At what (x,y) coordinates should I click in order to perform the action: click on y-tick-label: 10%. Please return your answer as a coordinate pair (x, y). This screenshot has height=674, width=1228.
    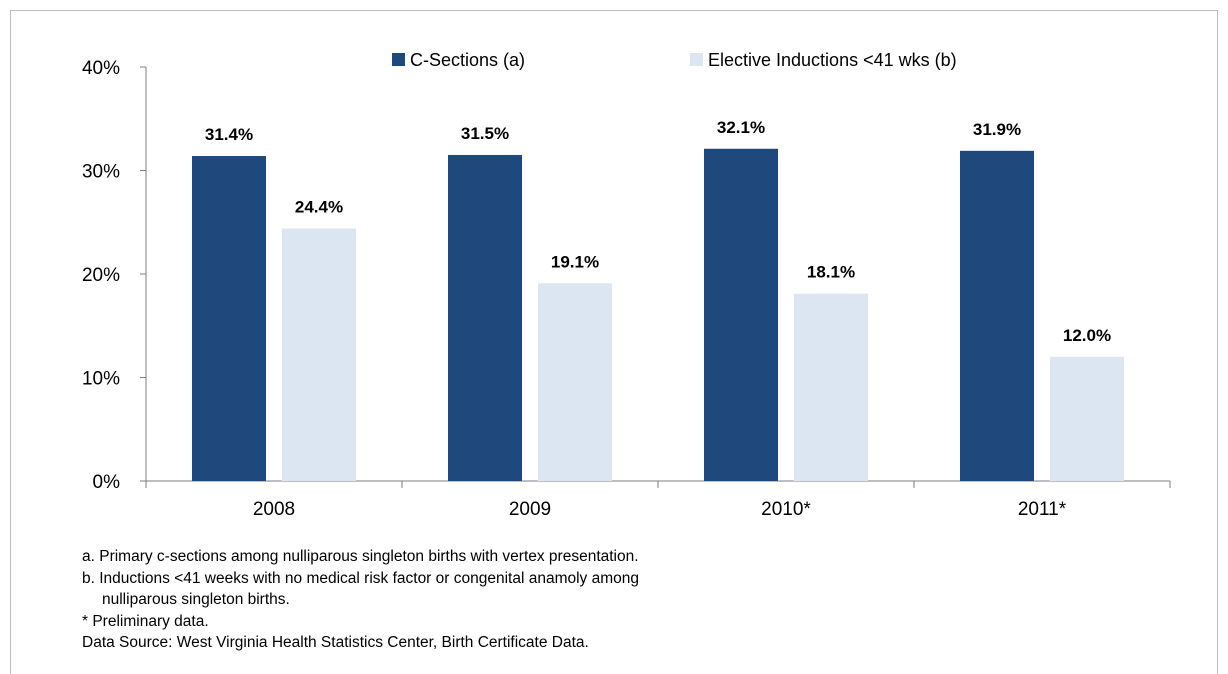
    Looking at the image, I should click on (101, 379).